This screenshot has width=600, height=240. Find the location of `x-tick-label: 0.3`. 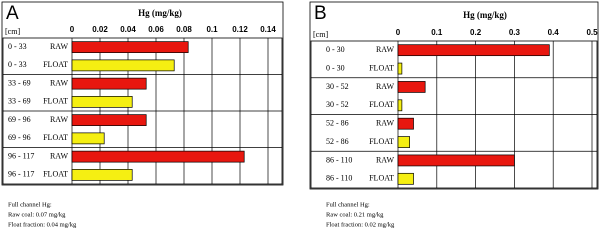

x-tick-label: 0.3 is located at coordinates (515, 32).